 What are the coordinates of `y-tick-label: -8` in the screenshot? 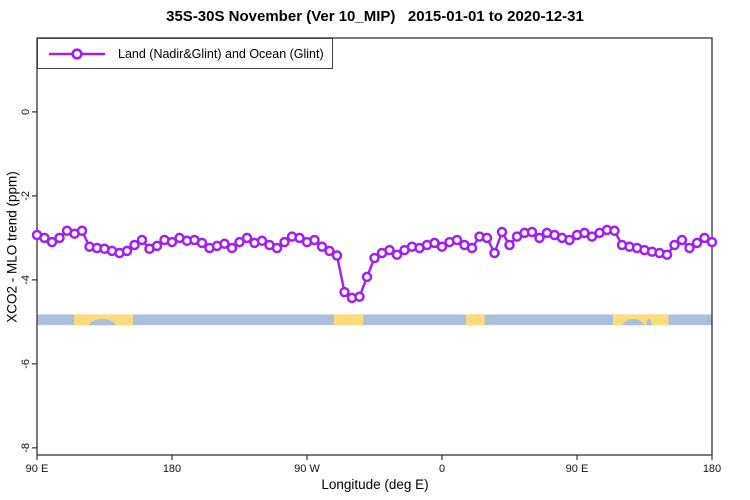 It's located at (26, 448).